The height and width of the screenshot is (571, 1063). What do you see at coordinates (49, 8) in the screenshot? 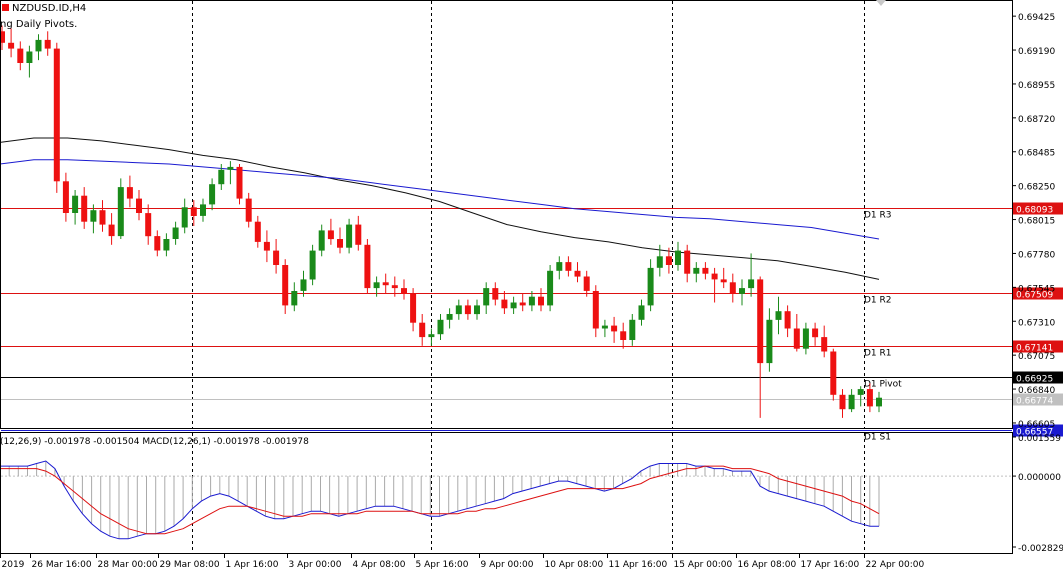
I see `symbol-label: NZDUSD.ID,H4` at bounding box center [49, 8].